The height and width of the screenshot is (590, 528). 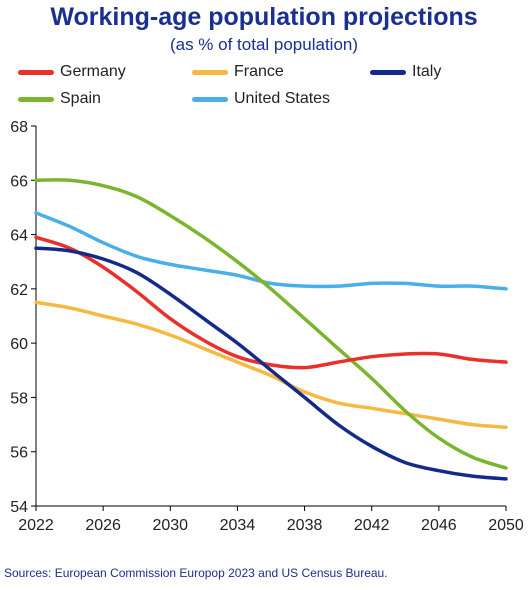 What do you see at coordinates (19, 236) in the screenshot?
I see `y-tick-label: 64` at bounding box center [19, 236].